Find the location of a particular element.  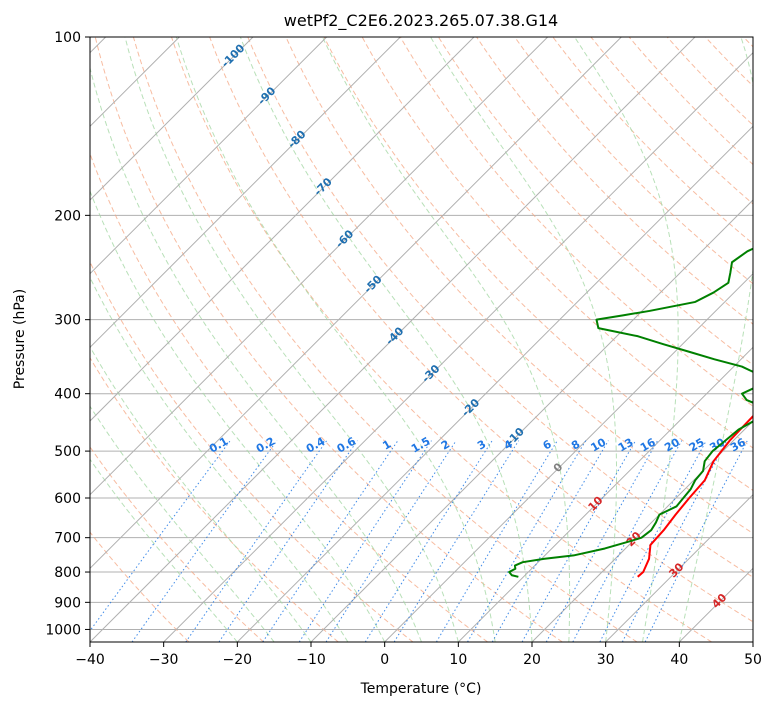

dewpoint-profile-line is located at coordinates (630, 412).